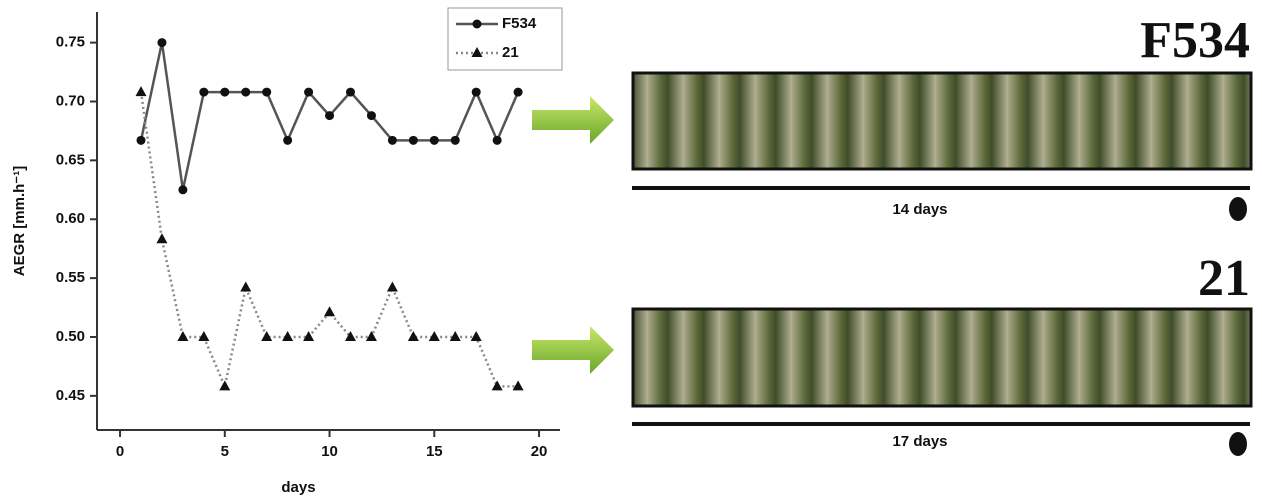 The image size is (1262, 499). Describe the element at coordinates (225, 451) in the screenshot. I see `x-tick-label: 5` at that location.